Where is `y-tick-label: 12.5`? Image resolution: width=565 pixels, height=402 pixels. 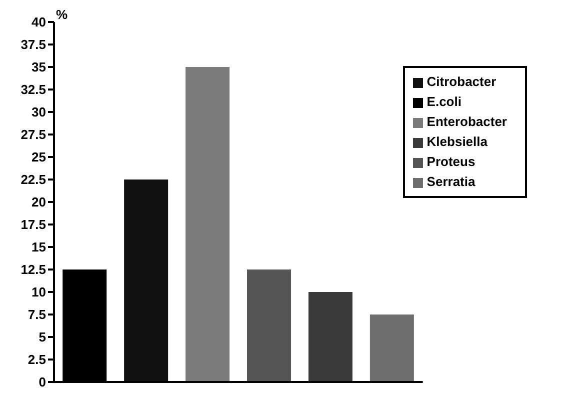 y-tick-label: 12.5 is located at coordinates (33, 270).